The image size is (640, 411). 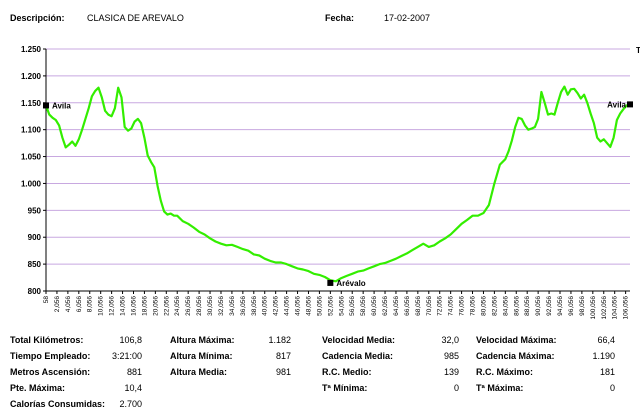 What do you see at coordinates (516, 340) in the screenshot?
I see `stat-label: Velocidad Máxima:` at bounding box center [516, 340].